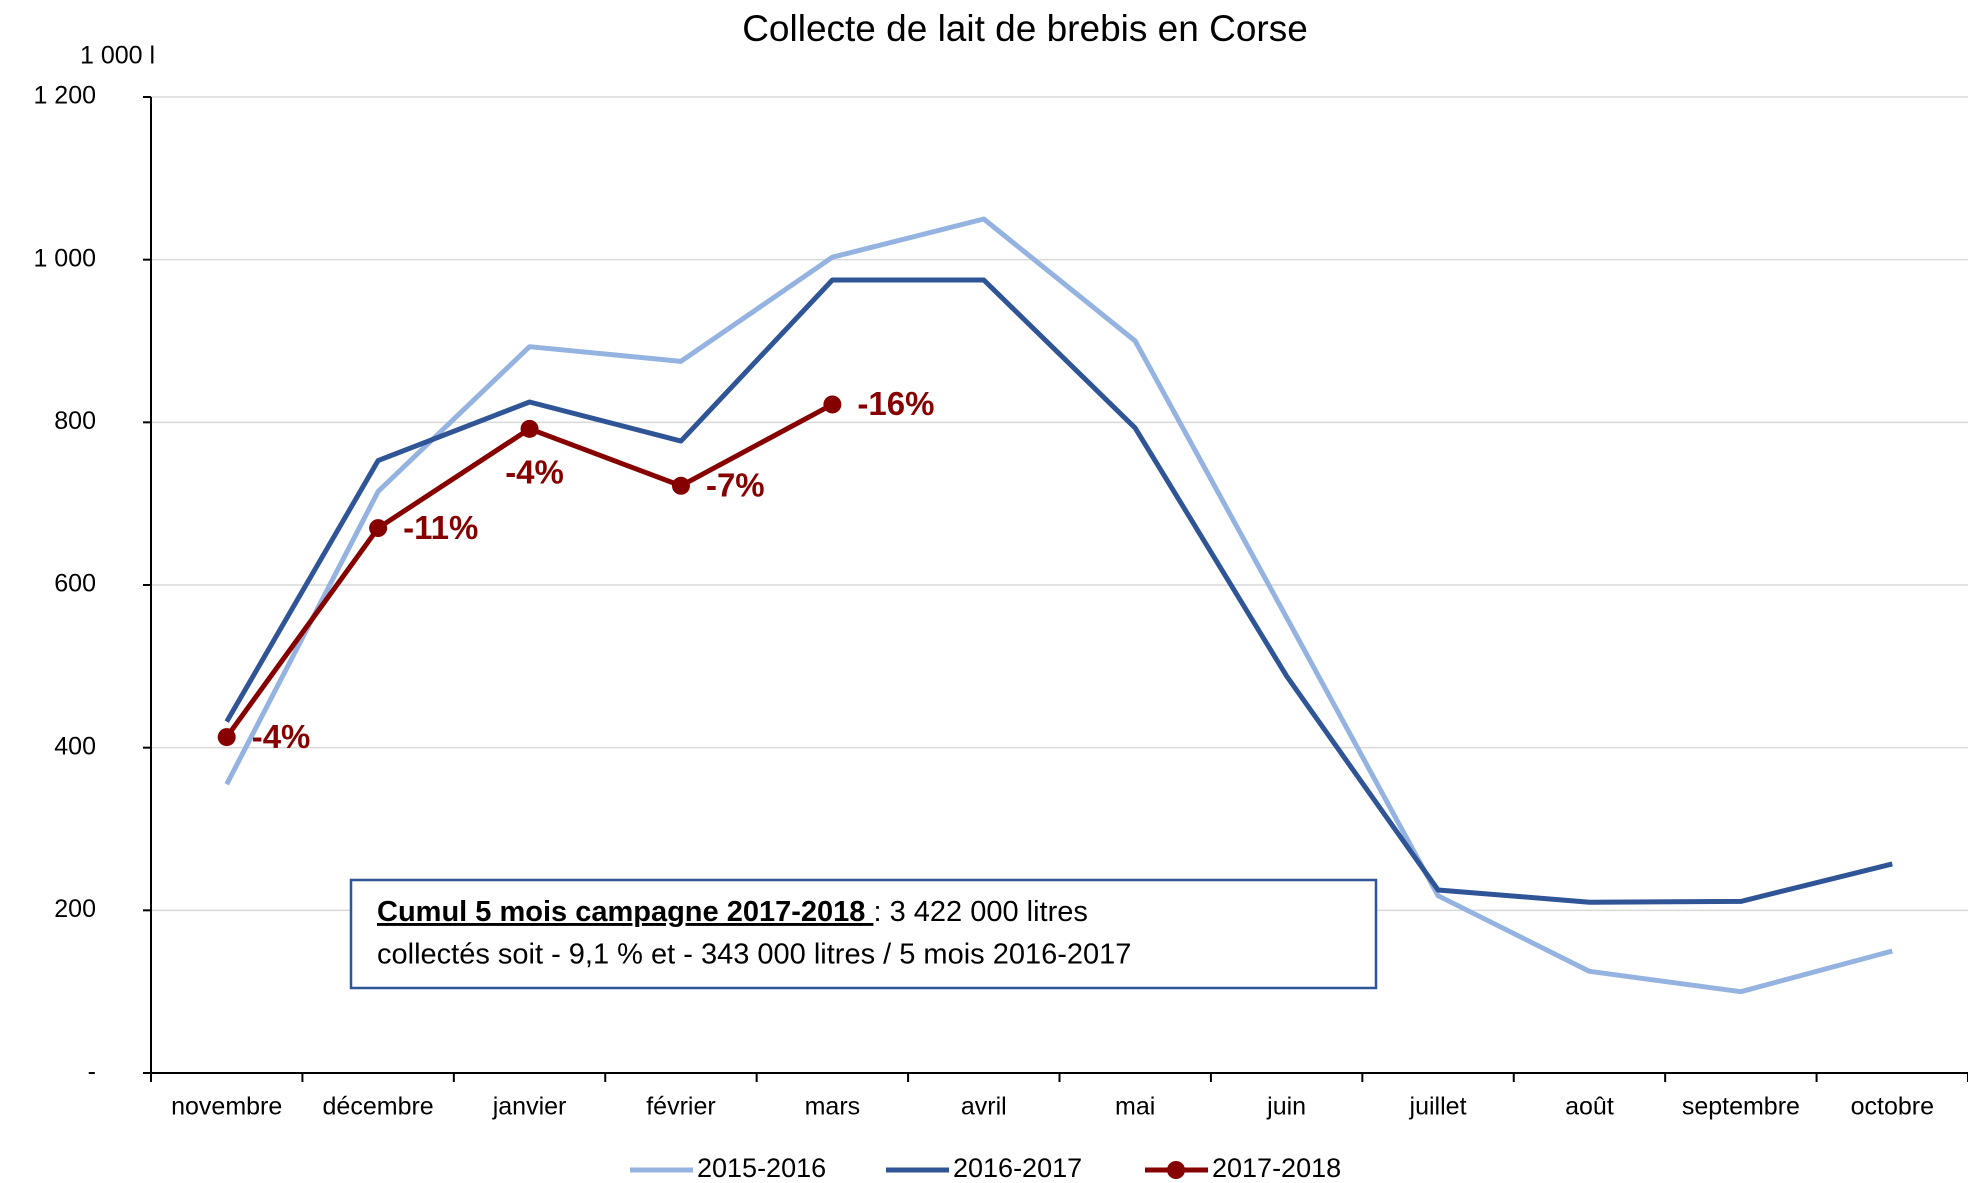 The height and width of the screenshot is (1183, 1968). I want to click on point-label: -7%, so click(735, 484).